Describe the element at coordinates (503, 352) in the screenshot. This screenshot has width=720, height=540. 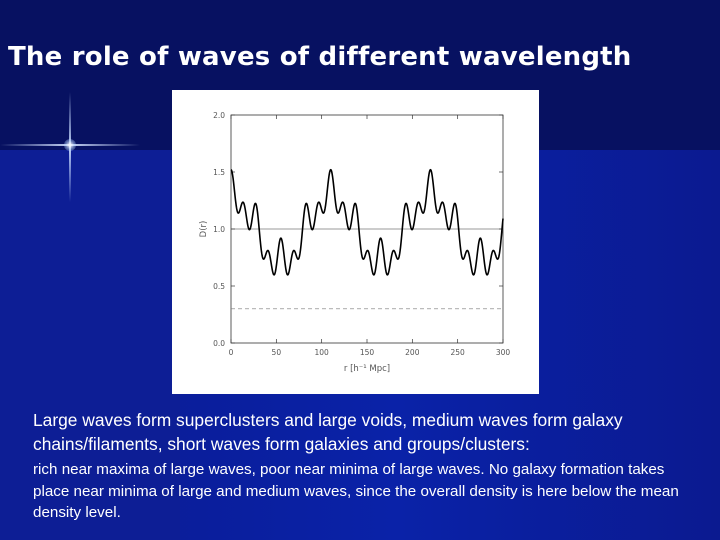
I see `x-tick-label: 300` at that location.